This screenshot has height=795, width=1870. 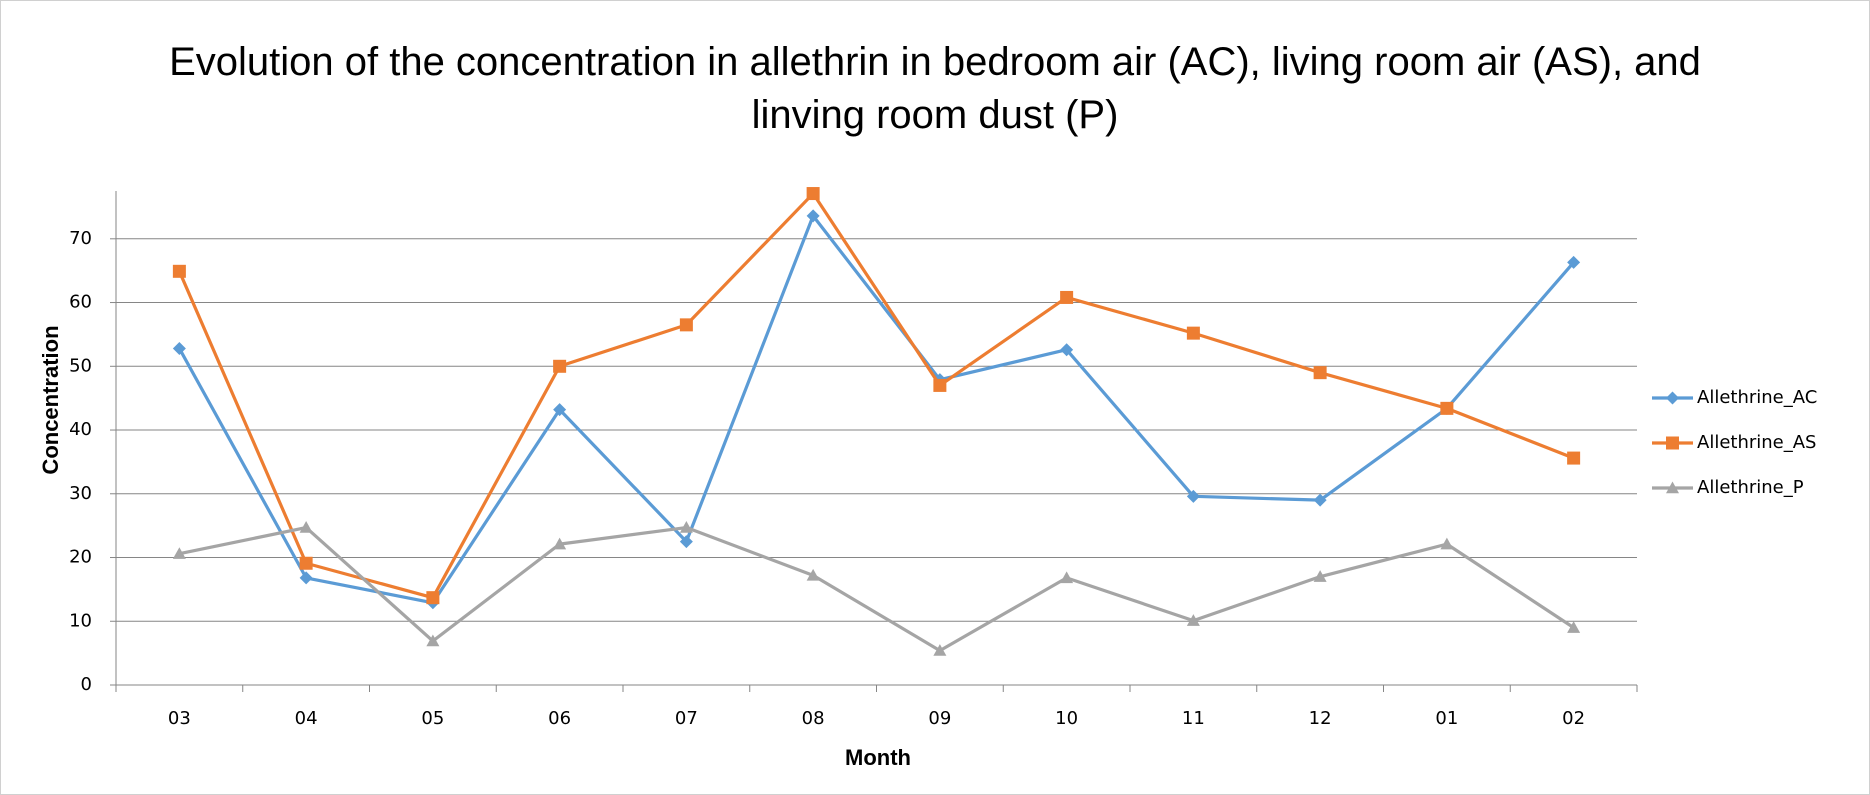 What do you see at coordinates (877, 589) in the screenshot?
I see `series-line` at bounding box center [877, 589].